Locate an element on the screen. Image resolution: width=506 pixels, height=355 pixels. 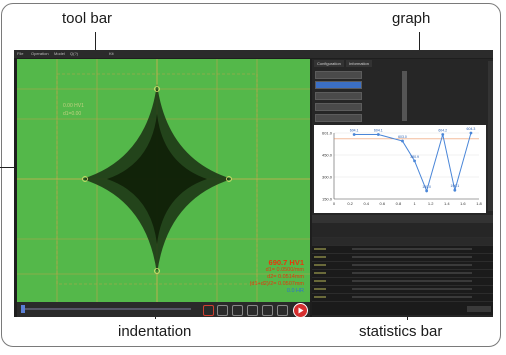
svg-text: 0.00 HV1 is located at coordinates (73, 106).